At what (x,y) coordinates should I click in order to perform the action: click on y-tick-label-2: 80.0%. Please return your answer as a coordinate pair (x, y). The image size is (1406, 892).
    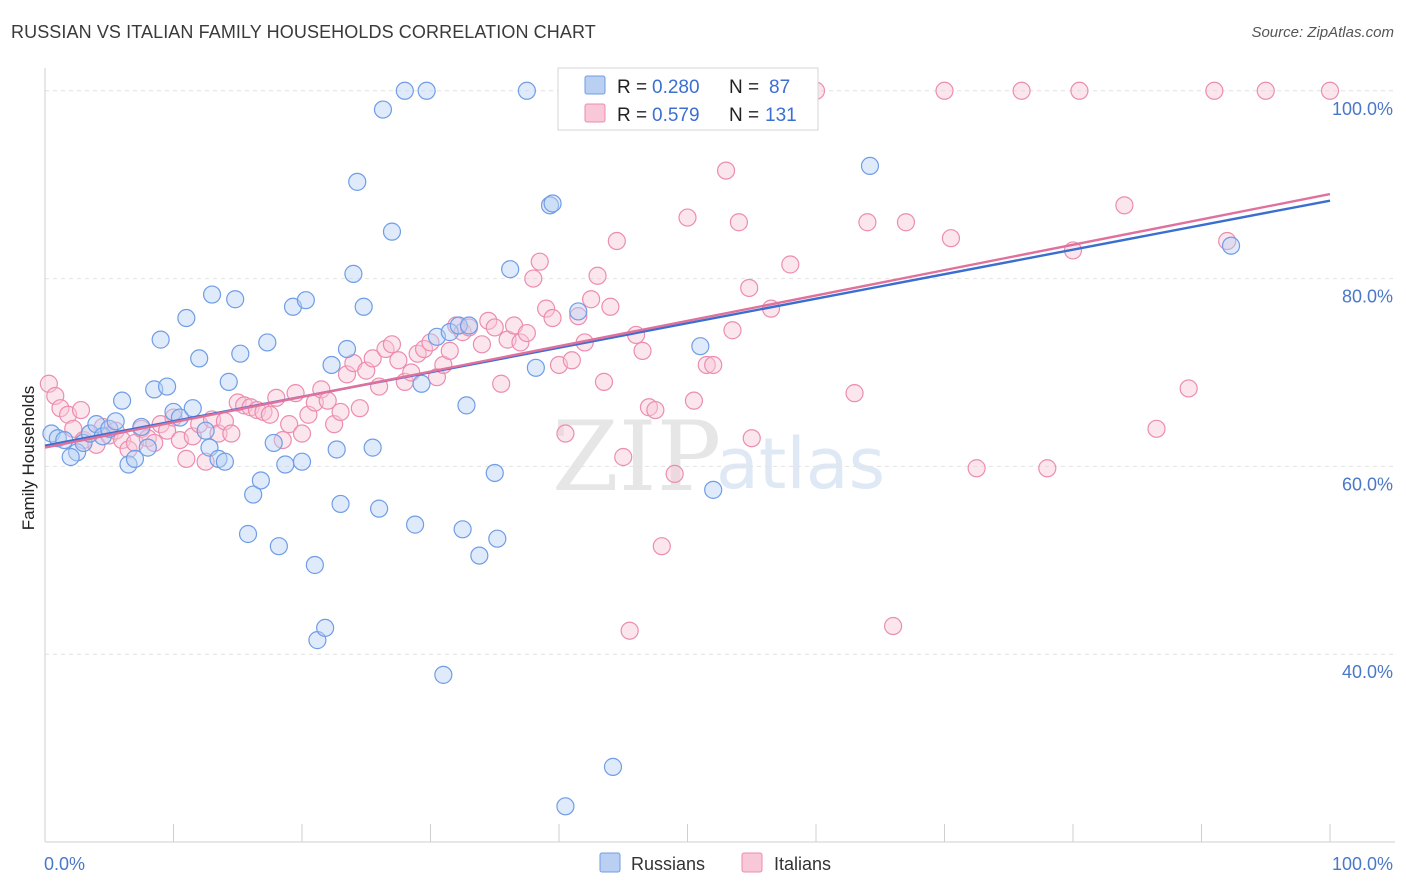
    Looking at the image, I should click on (1367, 297).